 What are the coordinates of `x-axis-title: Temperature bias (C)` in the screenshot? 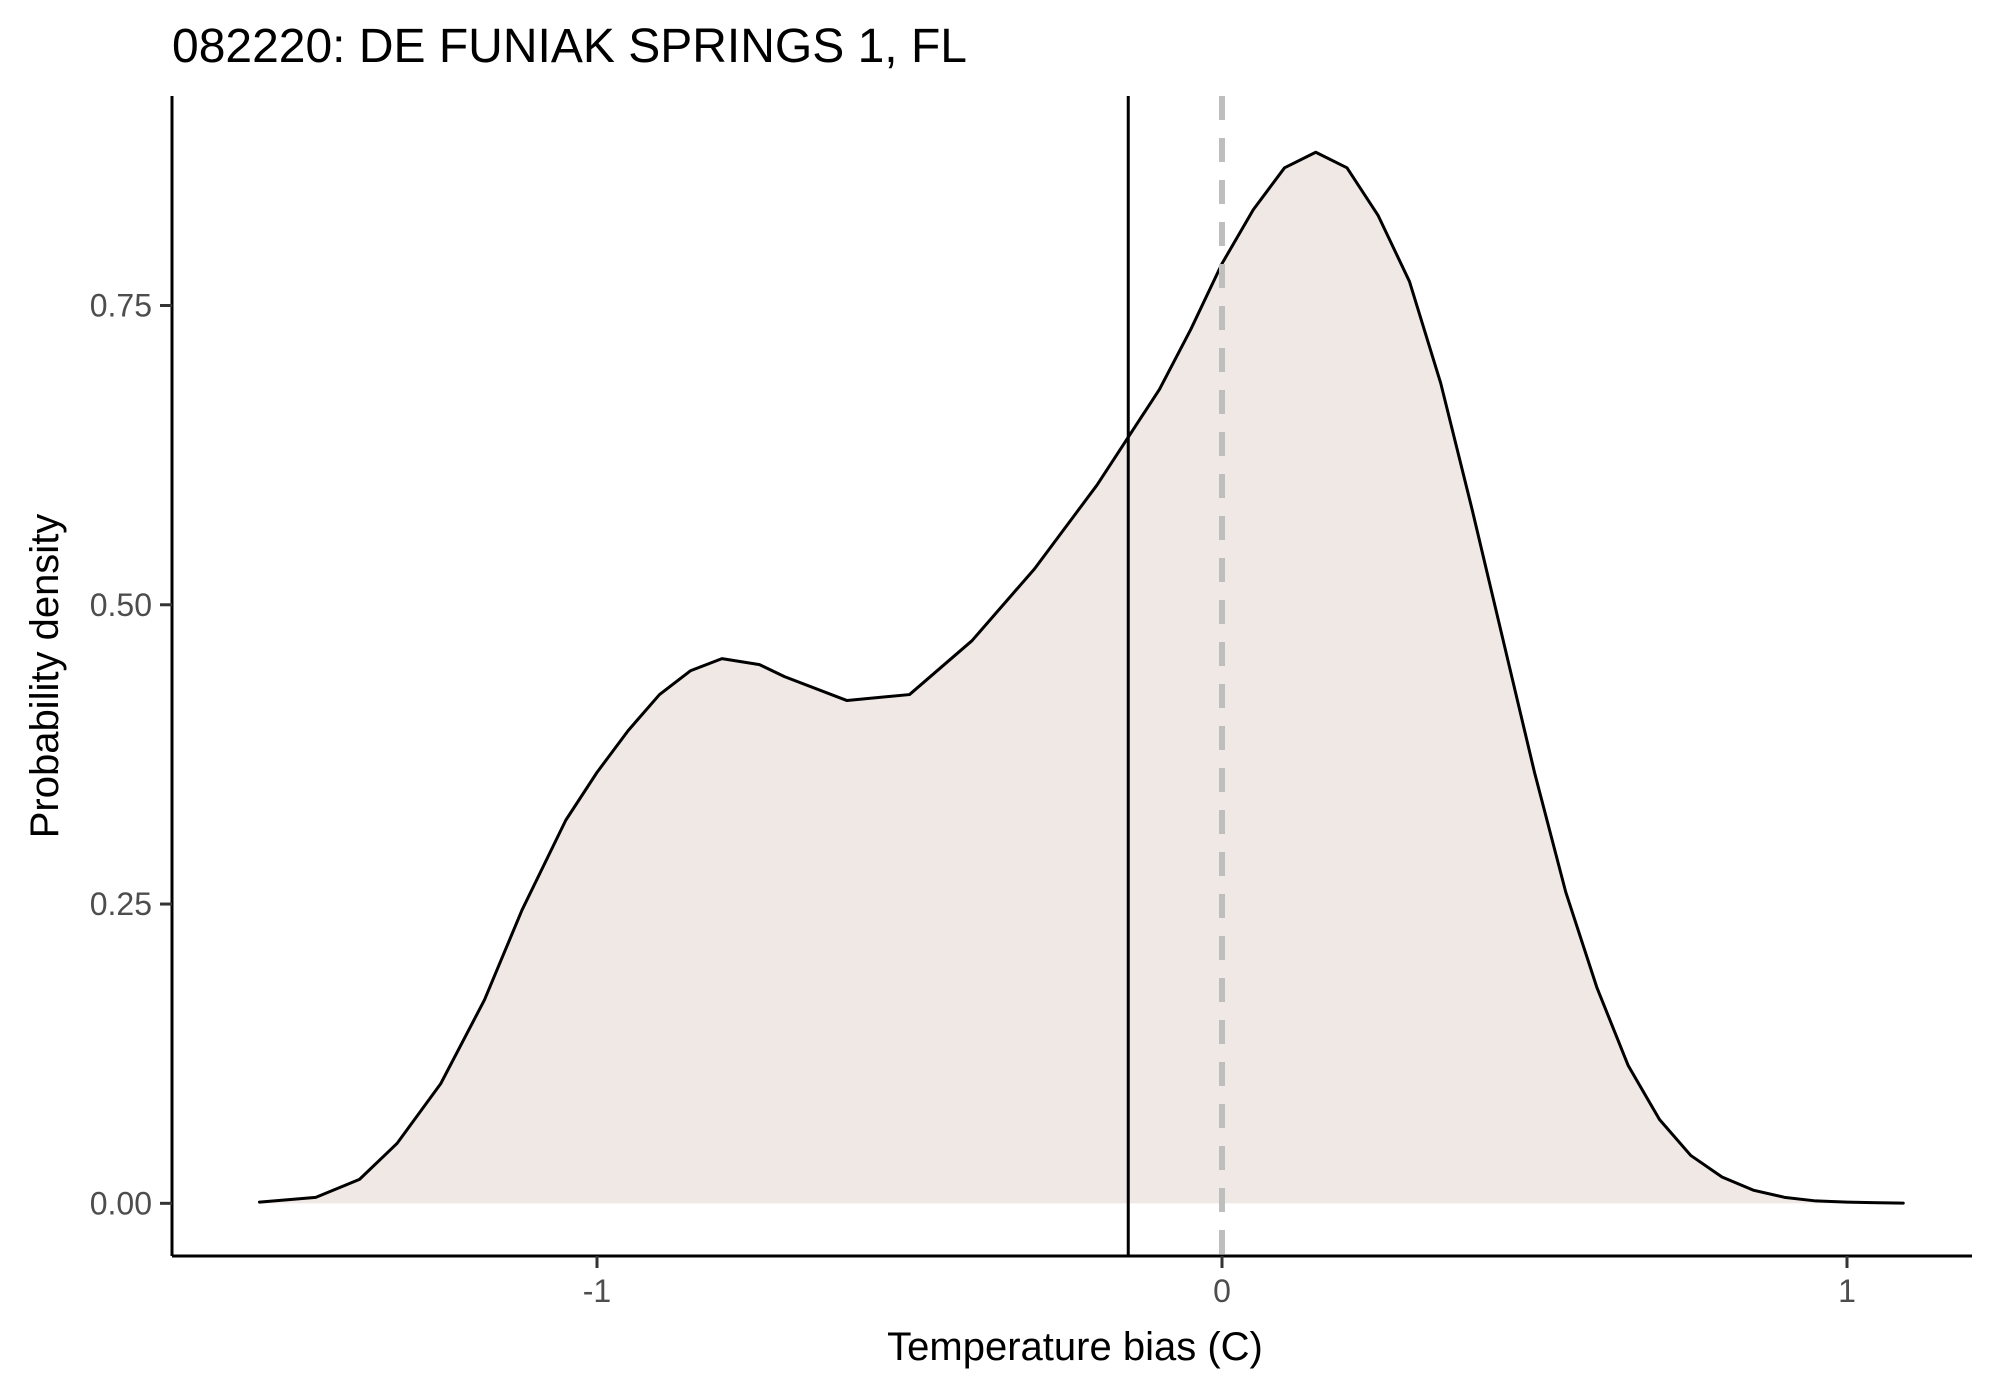 It's located at (1075, 1347).